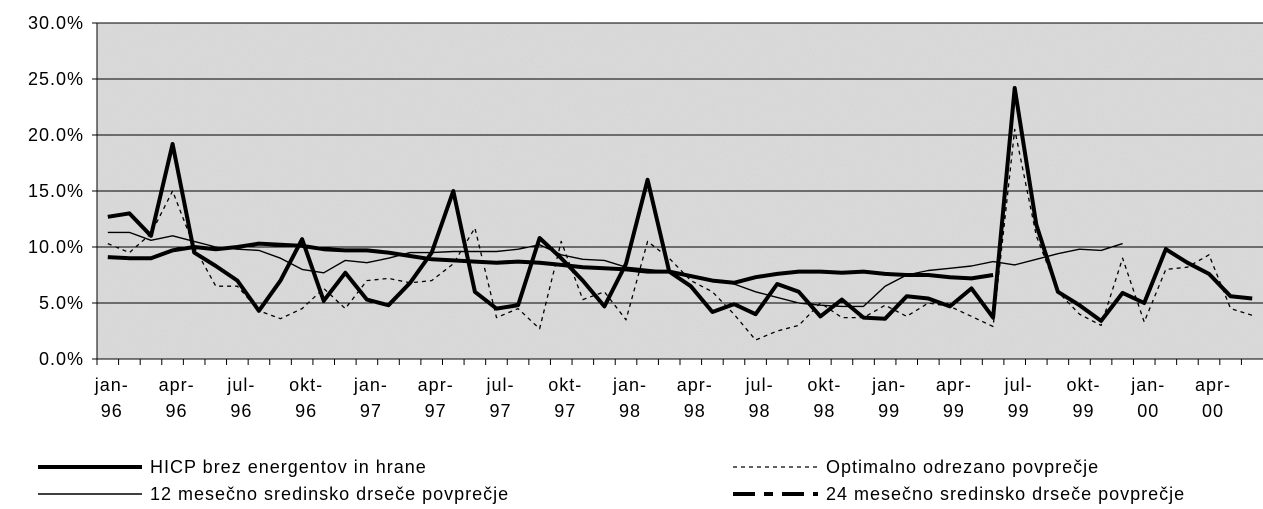 Image resolution: width=1263 pixels, height=509 pixels. What do you see at coordinates (288, 467) in the screenshot?
I see `legend-label: HICP brez energentov in hrane` at bounding box center [288, 467].